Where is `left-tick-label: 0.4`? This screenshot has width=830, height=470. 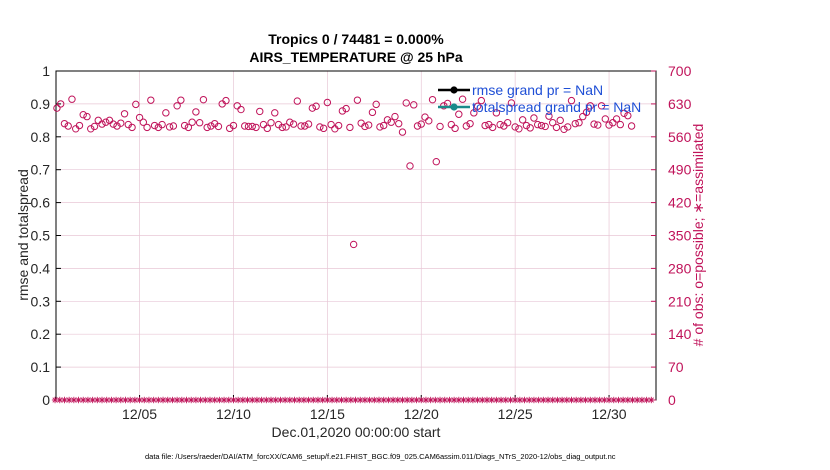 left-tick-label: 0.4 is located at coordinates (41, 268).